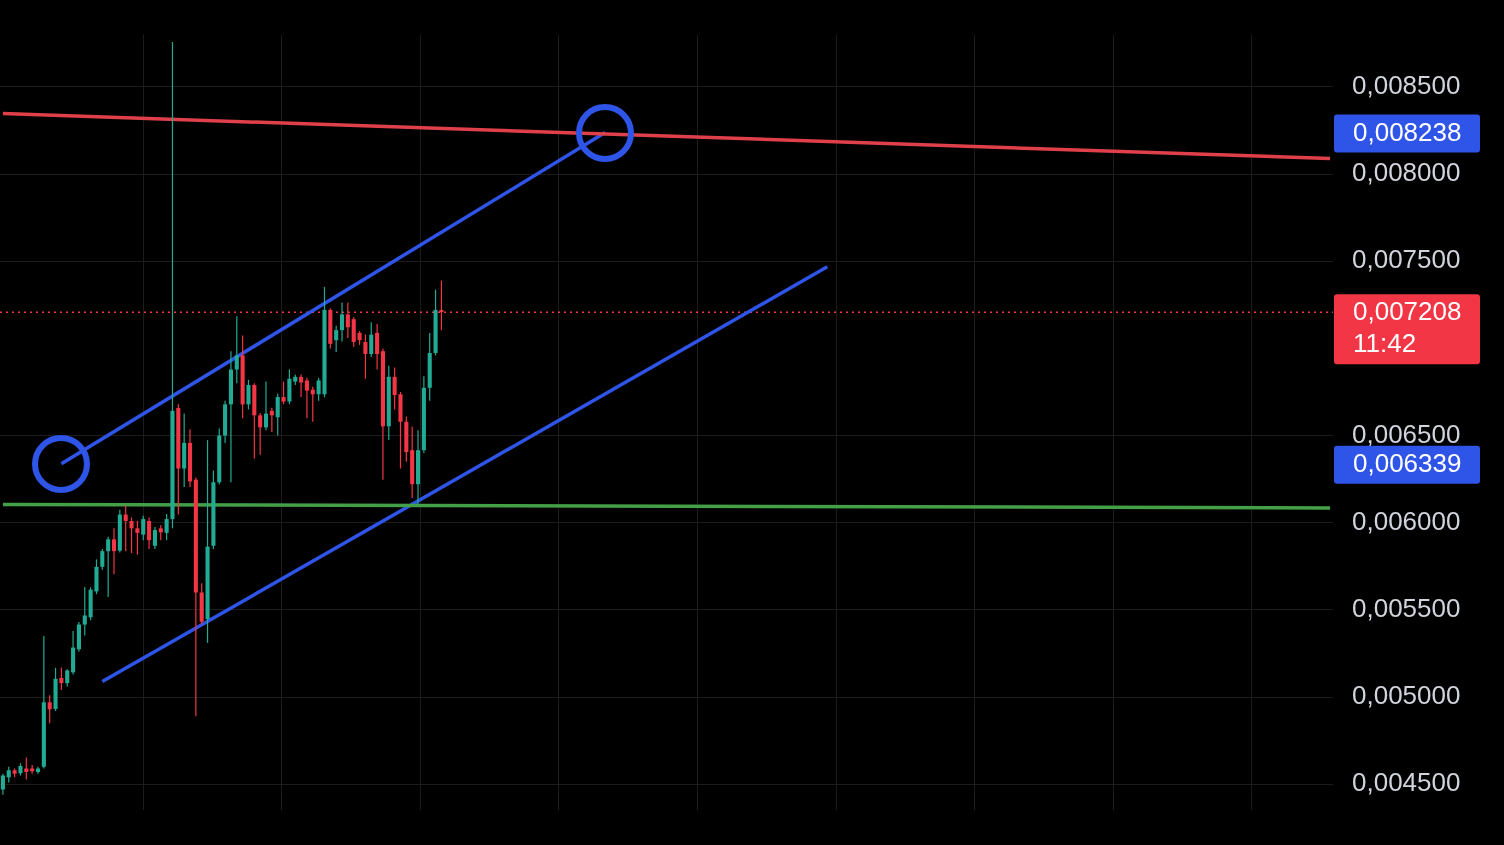 The height and width of the screenshot is (845, 1504). Describe the element at coordinates (1407, 462) in the screenshot. I see `text: 0,006339` at that location.